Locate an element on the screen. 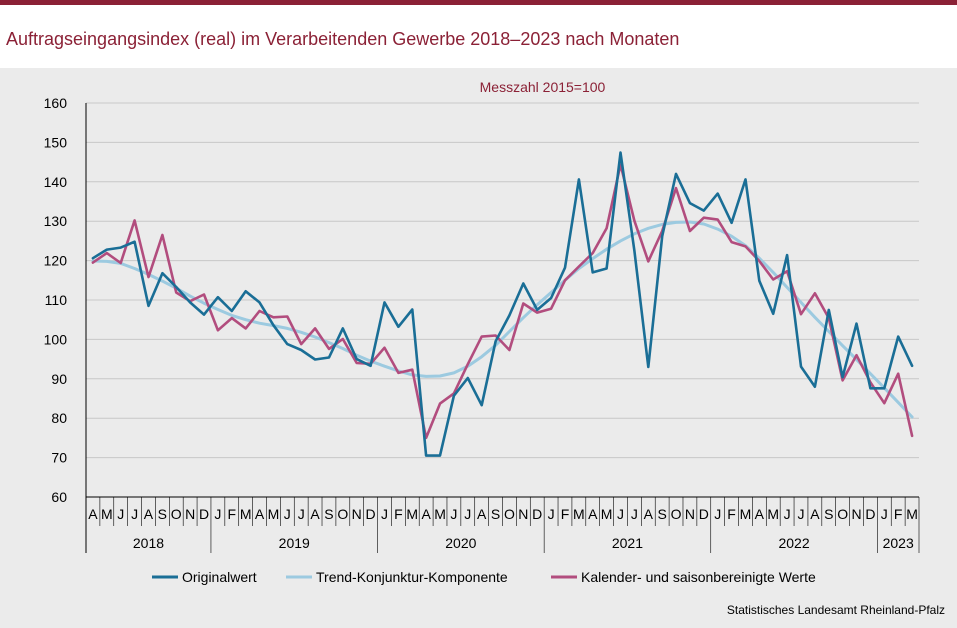  y-tick-label: 90 is located at coordinates (59, 379).